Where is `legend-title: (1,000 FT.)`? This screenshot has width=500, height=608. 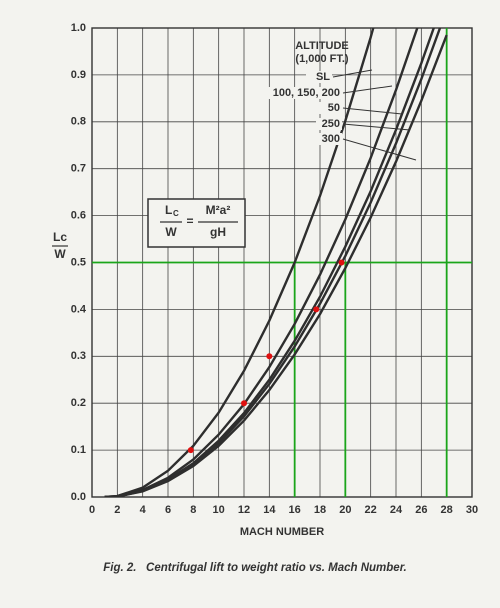
legend-title: (1,000 FT.) is located at coordinates (322, 59).